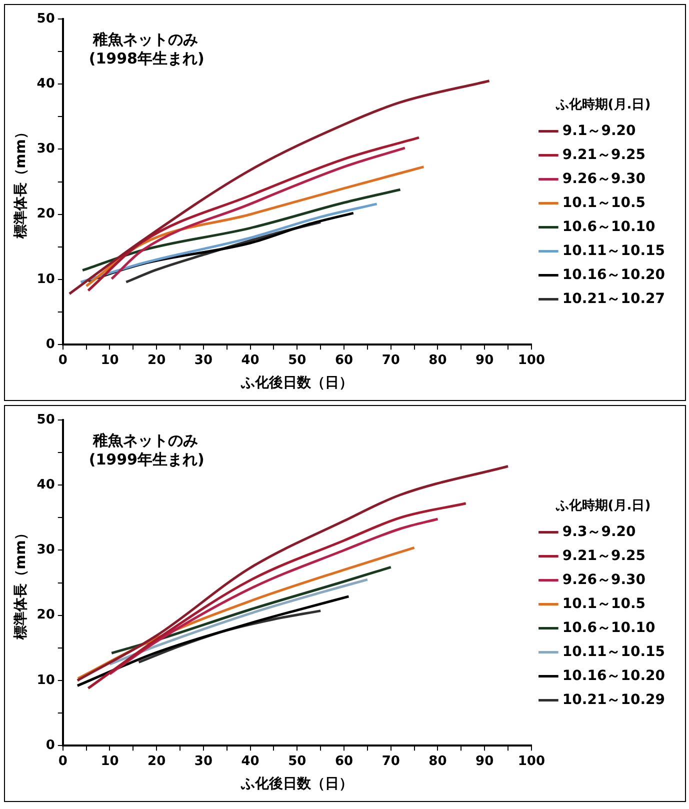 Image resolution: width=689 pixels, height=809 pixels. Describe the element at coordinates (599, 532) in the screenshot. I see `legend-label: 9.3～9.20` at that location.